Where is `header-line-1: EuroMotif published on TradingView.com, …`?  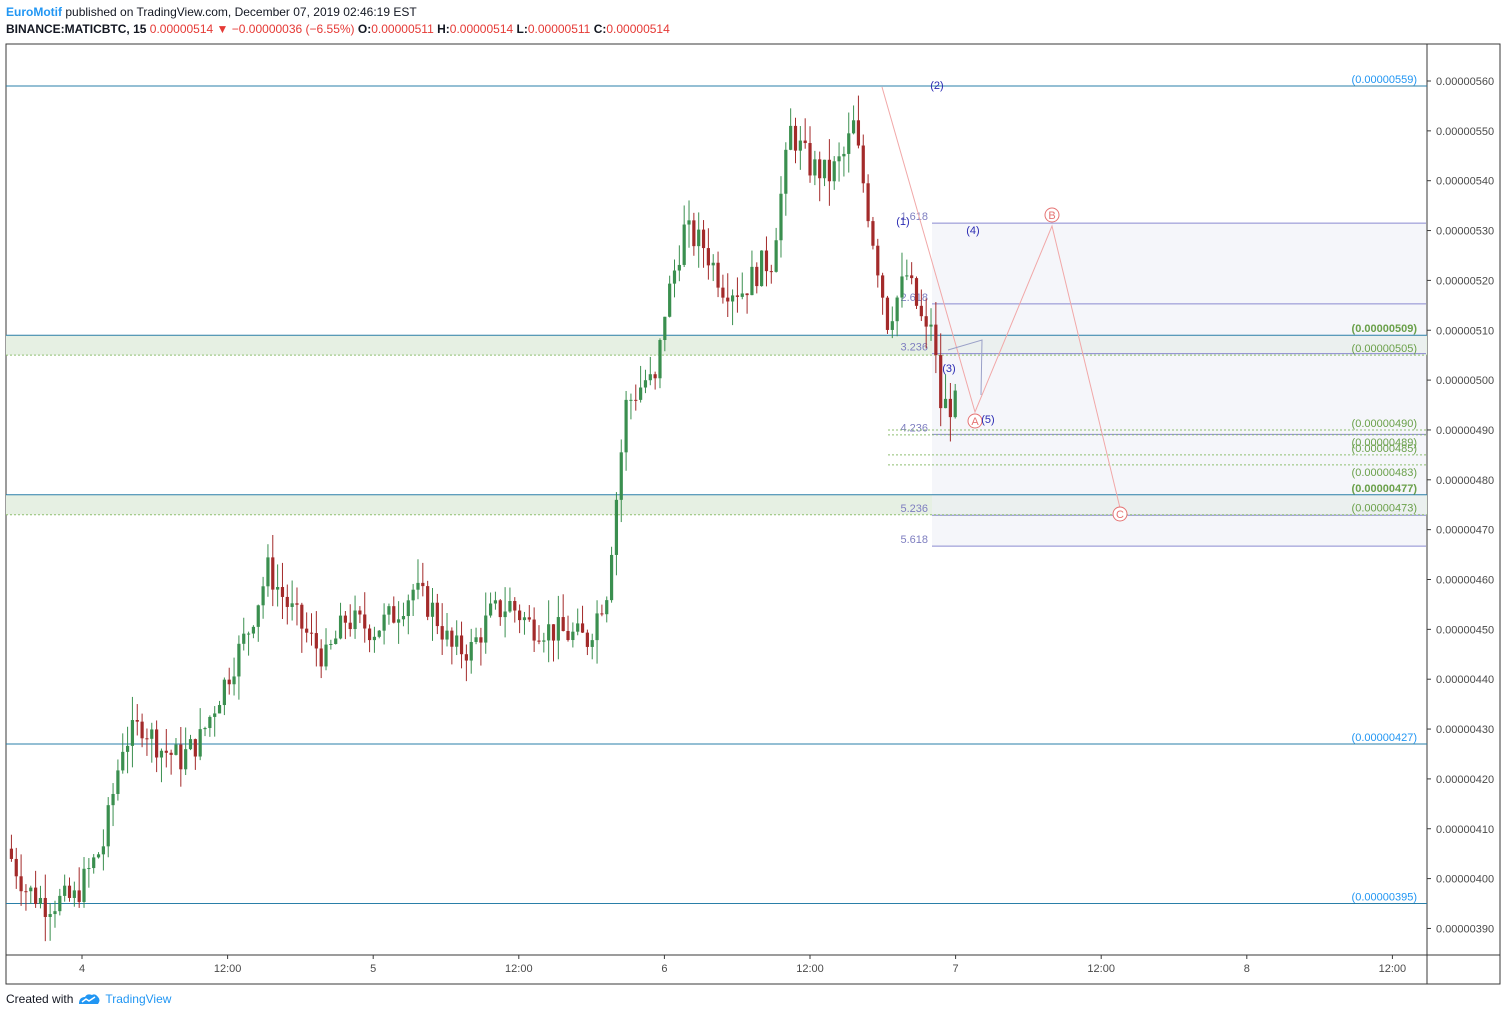 header-line-1: EuroMotif published on TradingView.com, … is located at coordinates (211, 12).